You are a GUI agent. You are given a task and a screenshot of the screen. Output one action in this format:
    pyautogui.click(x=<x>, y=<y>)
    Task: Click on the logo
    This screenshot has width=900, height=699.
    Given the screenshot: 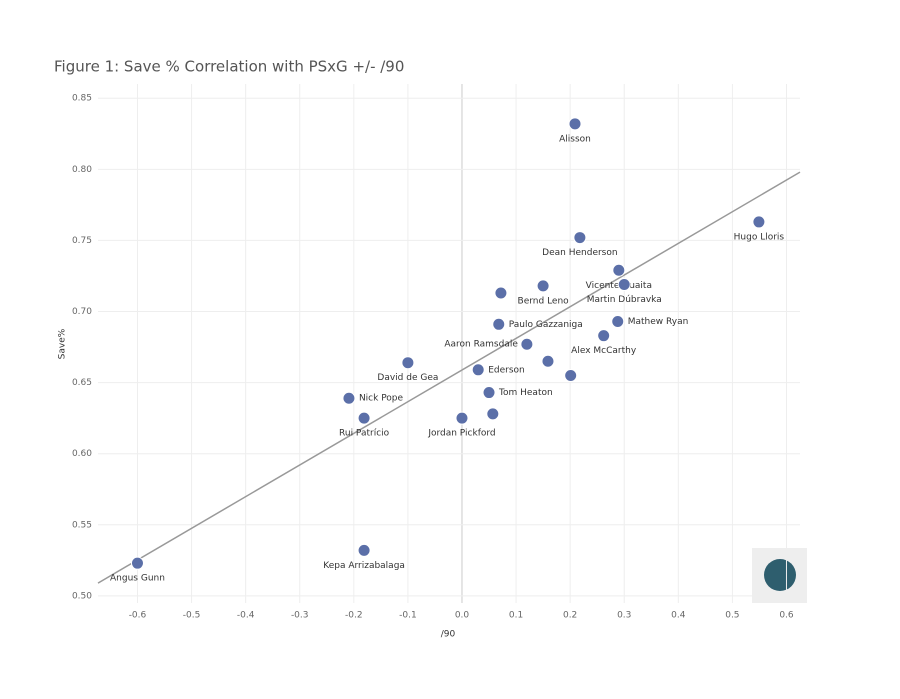 What is the action you would take?
    pyautogui.click(x=779, y=575)
    